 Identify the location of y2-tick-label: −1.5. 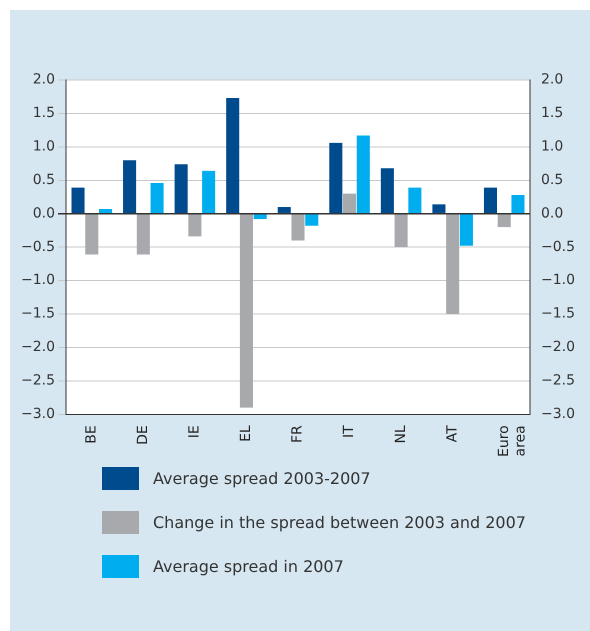
(558, 314).